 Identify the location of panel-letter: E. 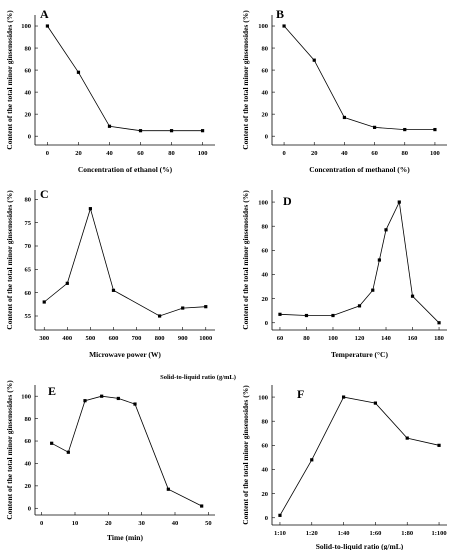
(52, 391).